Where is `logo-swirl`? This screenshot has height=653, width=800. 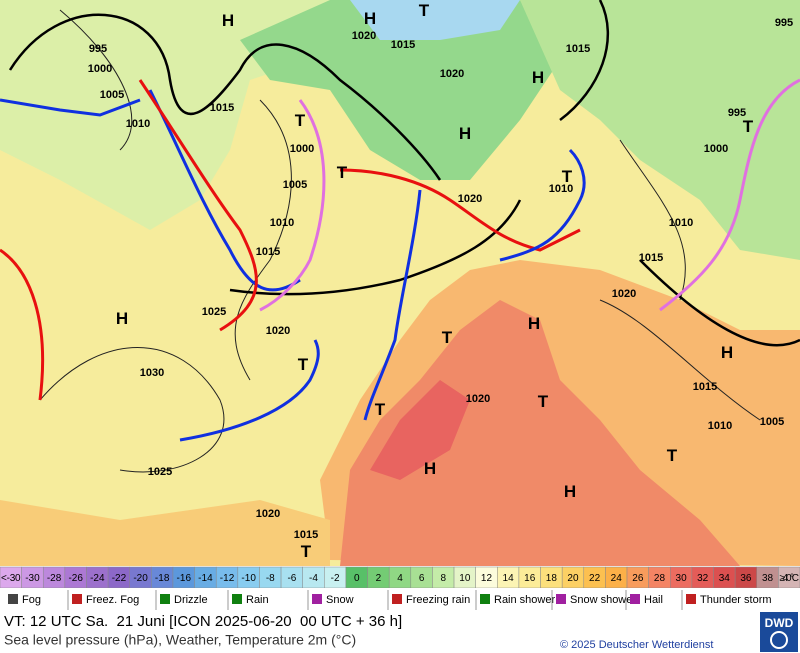
logo-swirl is located at coordinates (779, 640).